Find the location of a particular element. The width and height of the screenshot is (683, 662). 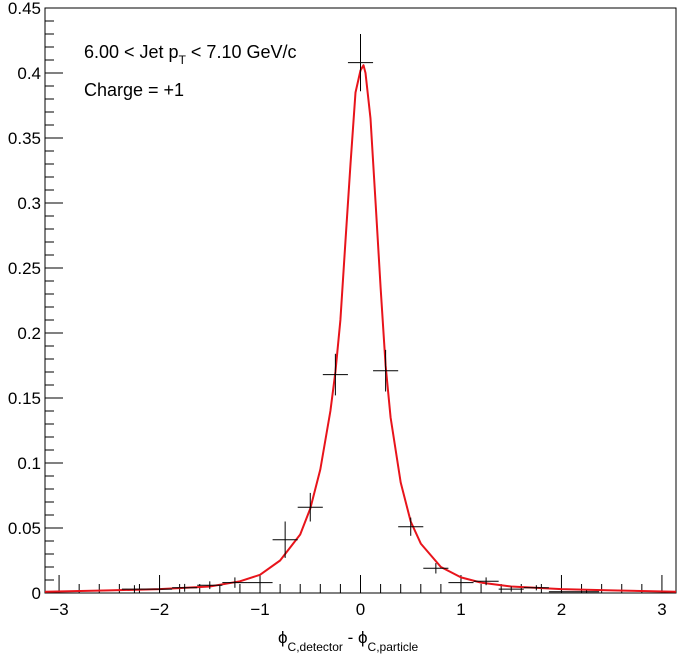

x-tick-label: −2 is located at coordinates (159, 609).